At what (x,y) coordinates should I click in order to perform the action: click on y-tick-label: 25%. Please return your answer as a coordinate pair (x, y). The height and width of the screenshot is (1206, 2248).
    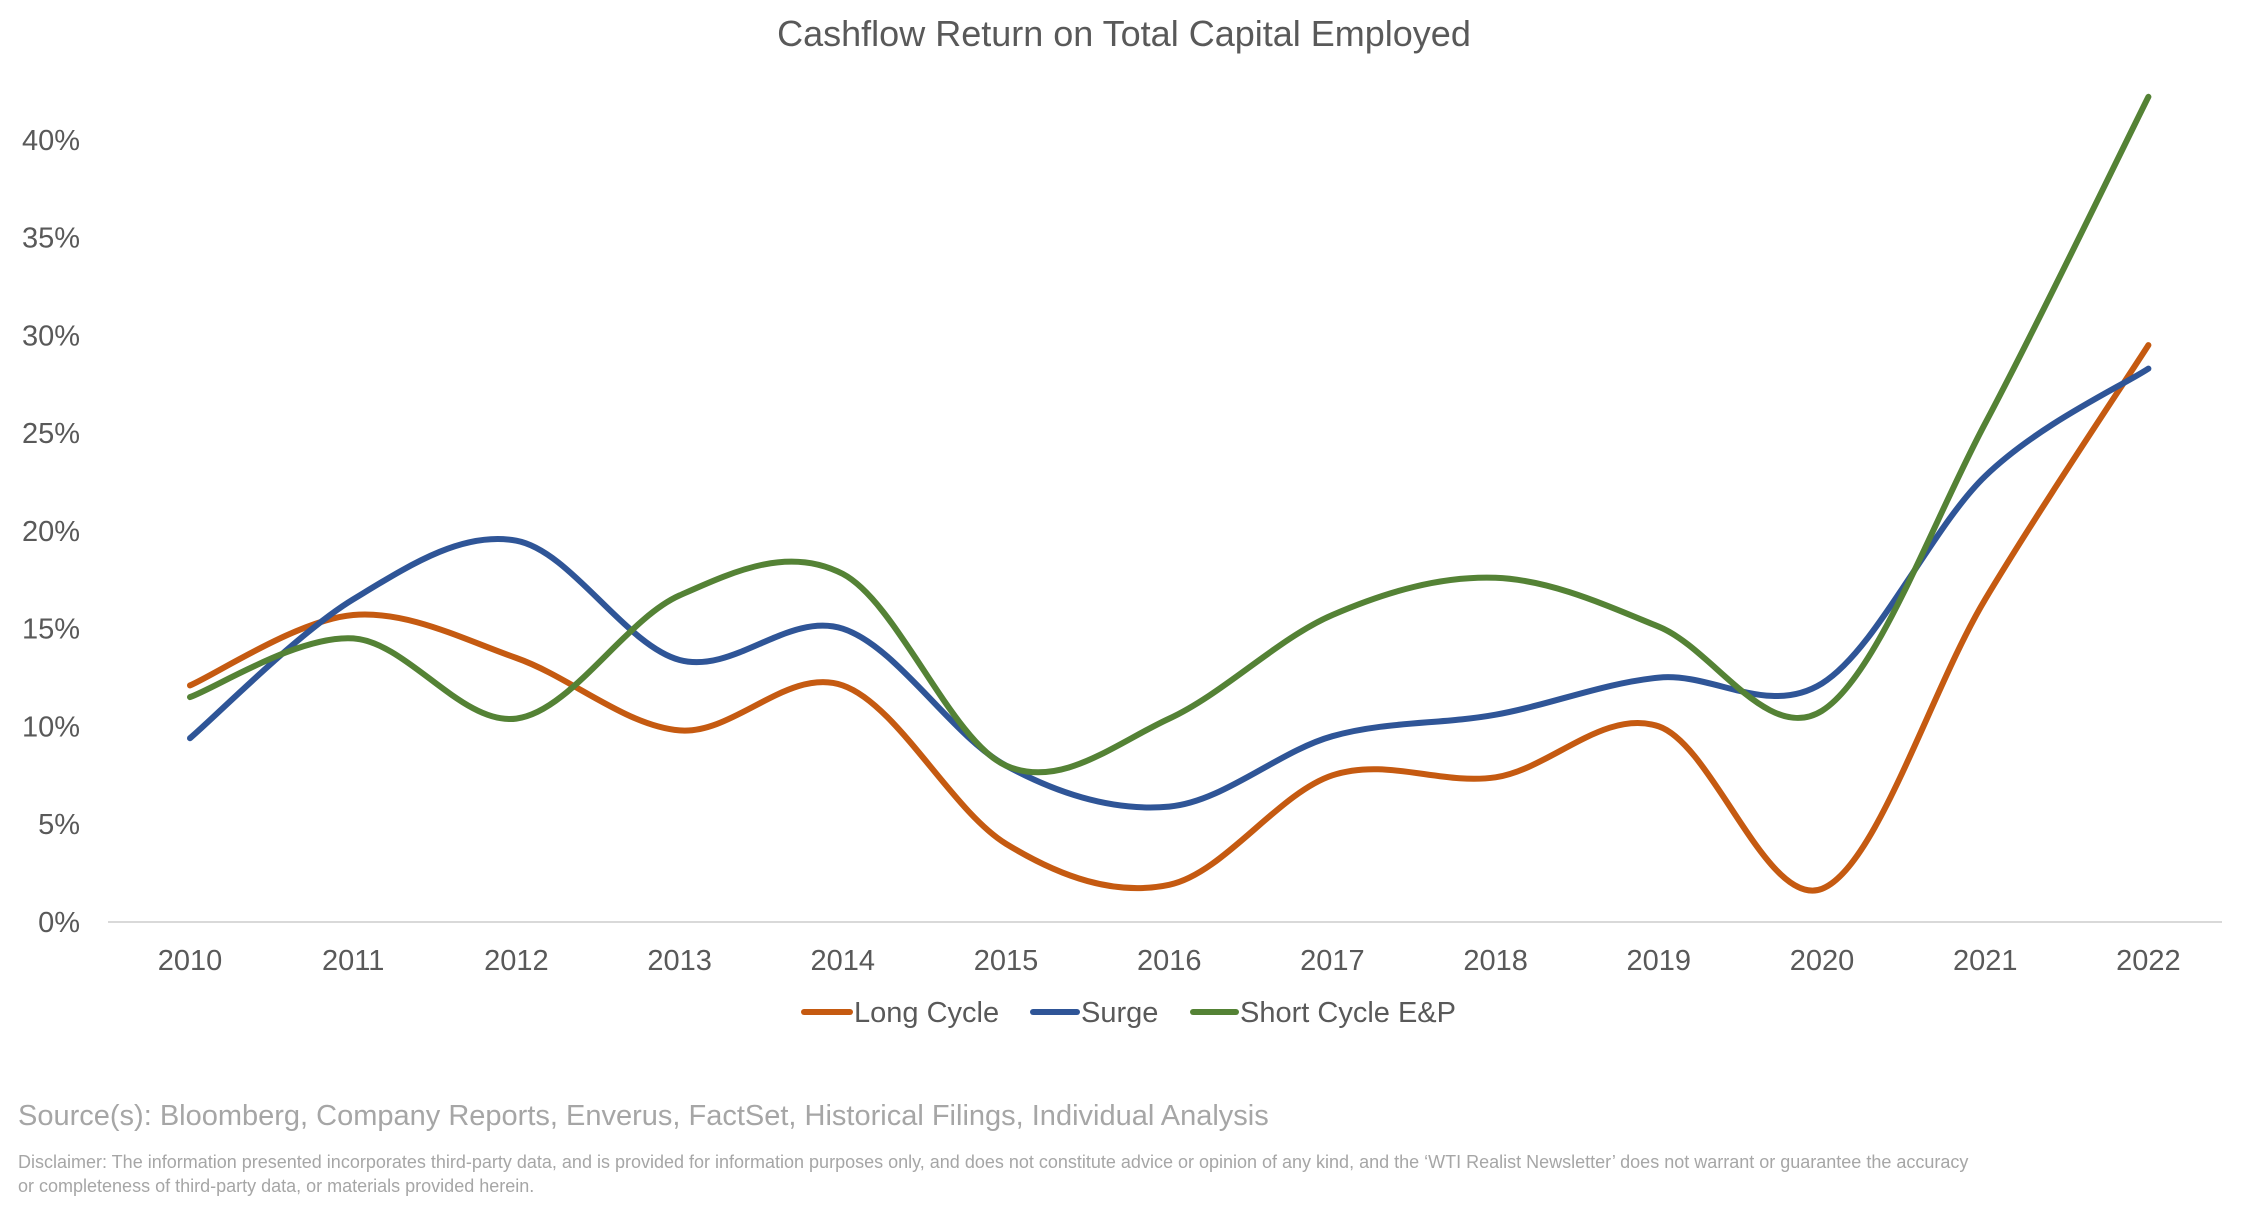
    Looking at the image, I should click on (51, 434).